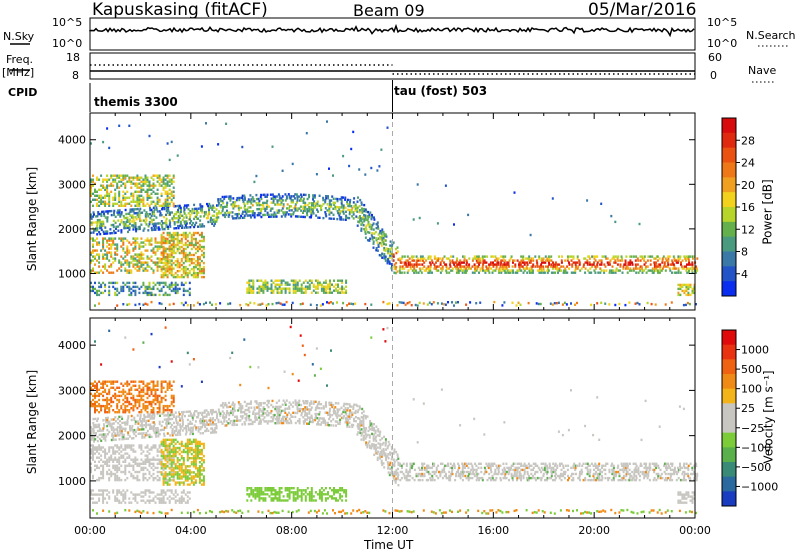  I want to click on freq-panel-frame, so click(392, 66).